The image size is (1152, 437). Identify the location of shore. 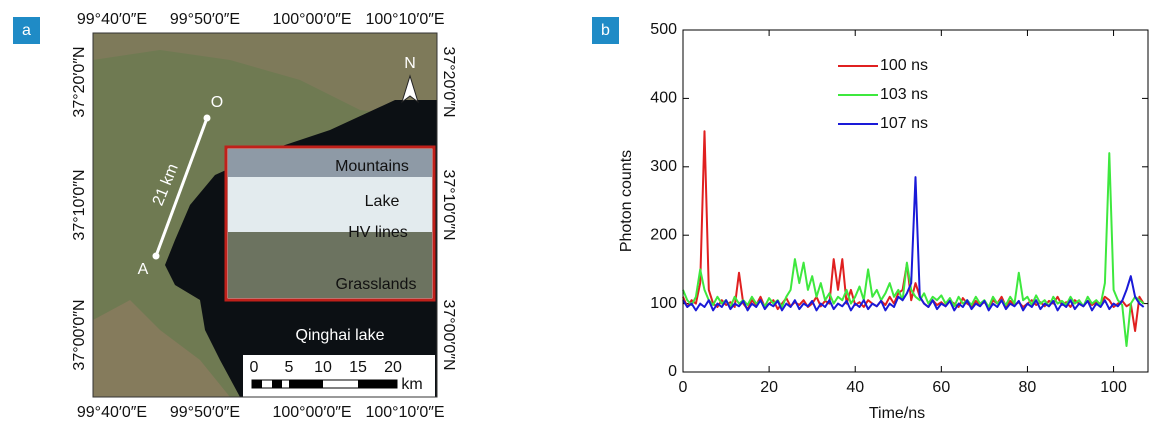
(161, 348).